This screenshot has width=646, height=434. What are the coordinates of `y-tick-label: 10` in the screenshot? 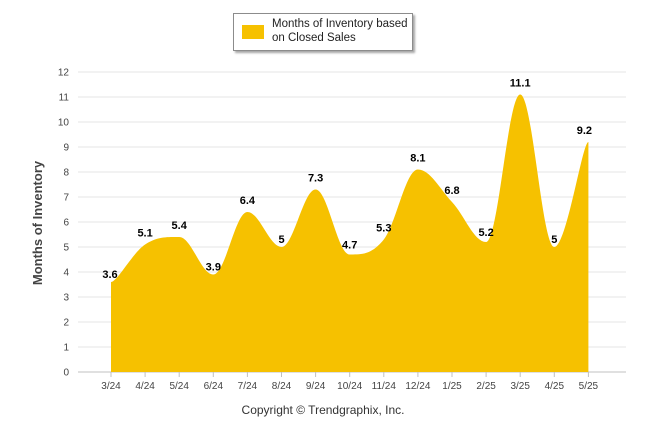 It's located at (64, 123).